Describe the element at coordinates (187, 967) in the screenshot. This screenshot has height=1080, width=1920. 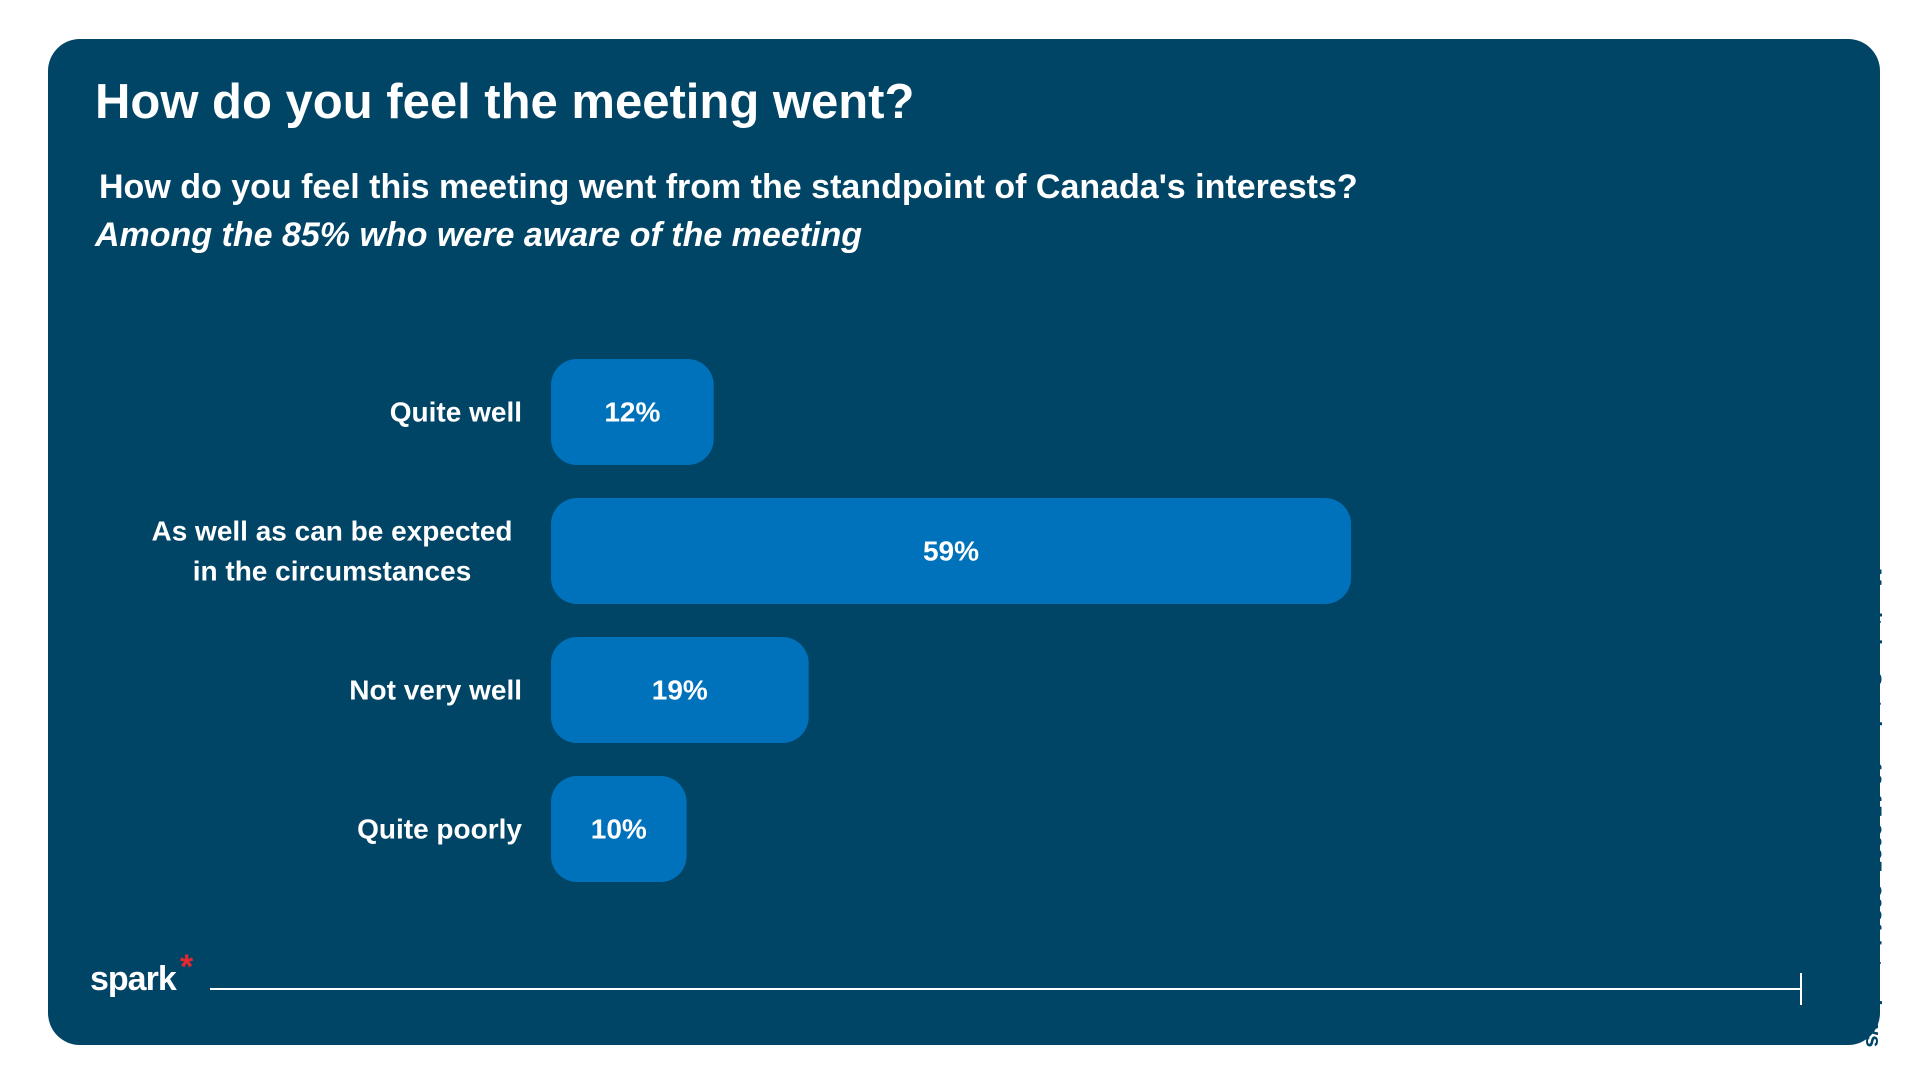
I see `spark-logo-asterisk: *` at that location.